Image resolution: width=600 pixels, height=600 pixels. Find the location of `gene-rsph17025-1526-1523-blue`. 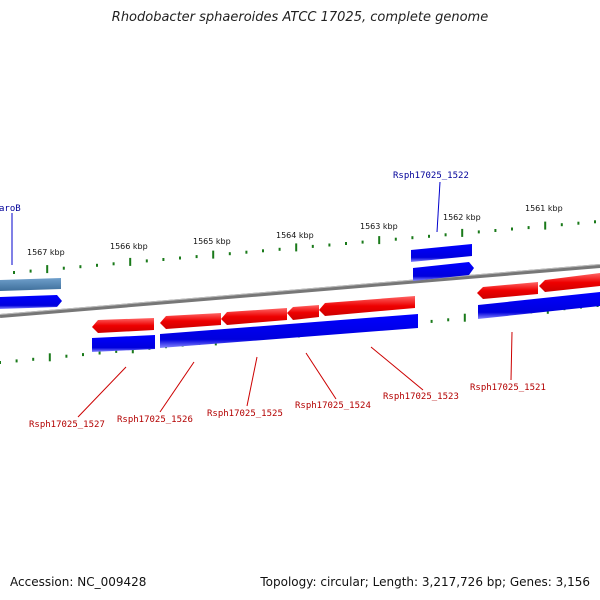

gene-rsph17025-1526-1523-blue is located at coordinates (289, 331).